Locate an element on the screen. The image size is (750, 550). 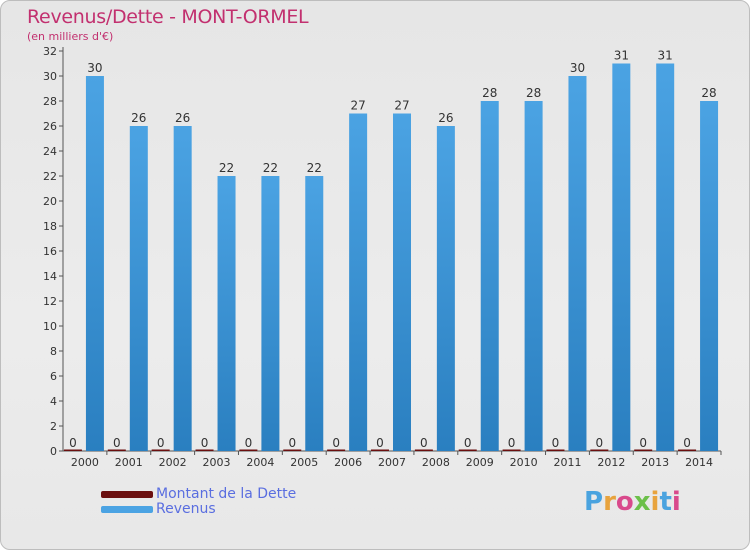
logo-letter: P is located at coordinates (594, 502).